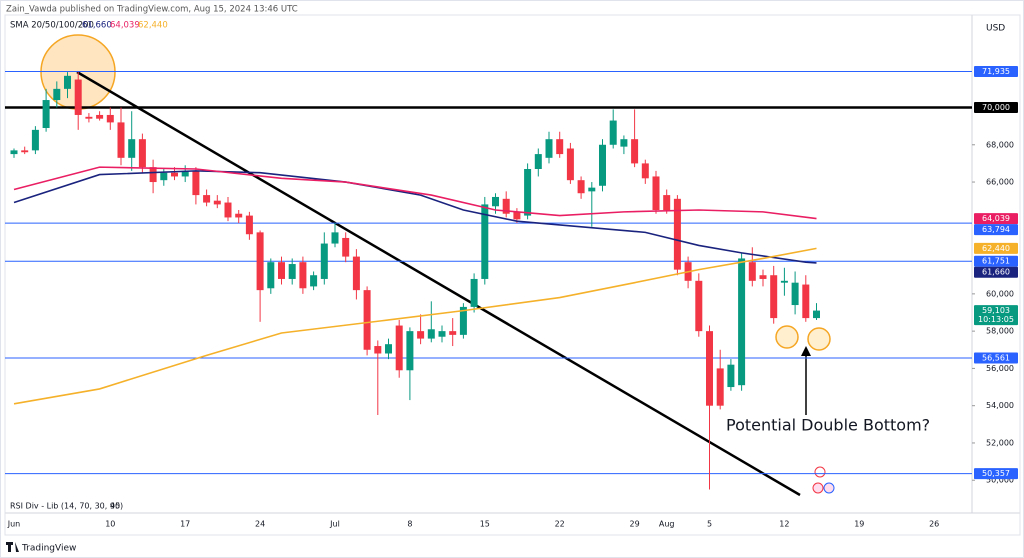 This screenshot has height=558, width=1024. What do you see at coordinates (784, 524) in the screenshot?
I see `x-tick-label: 12` at bounding box center [784, 524].